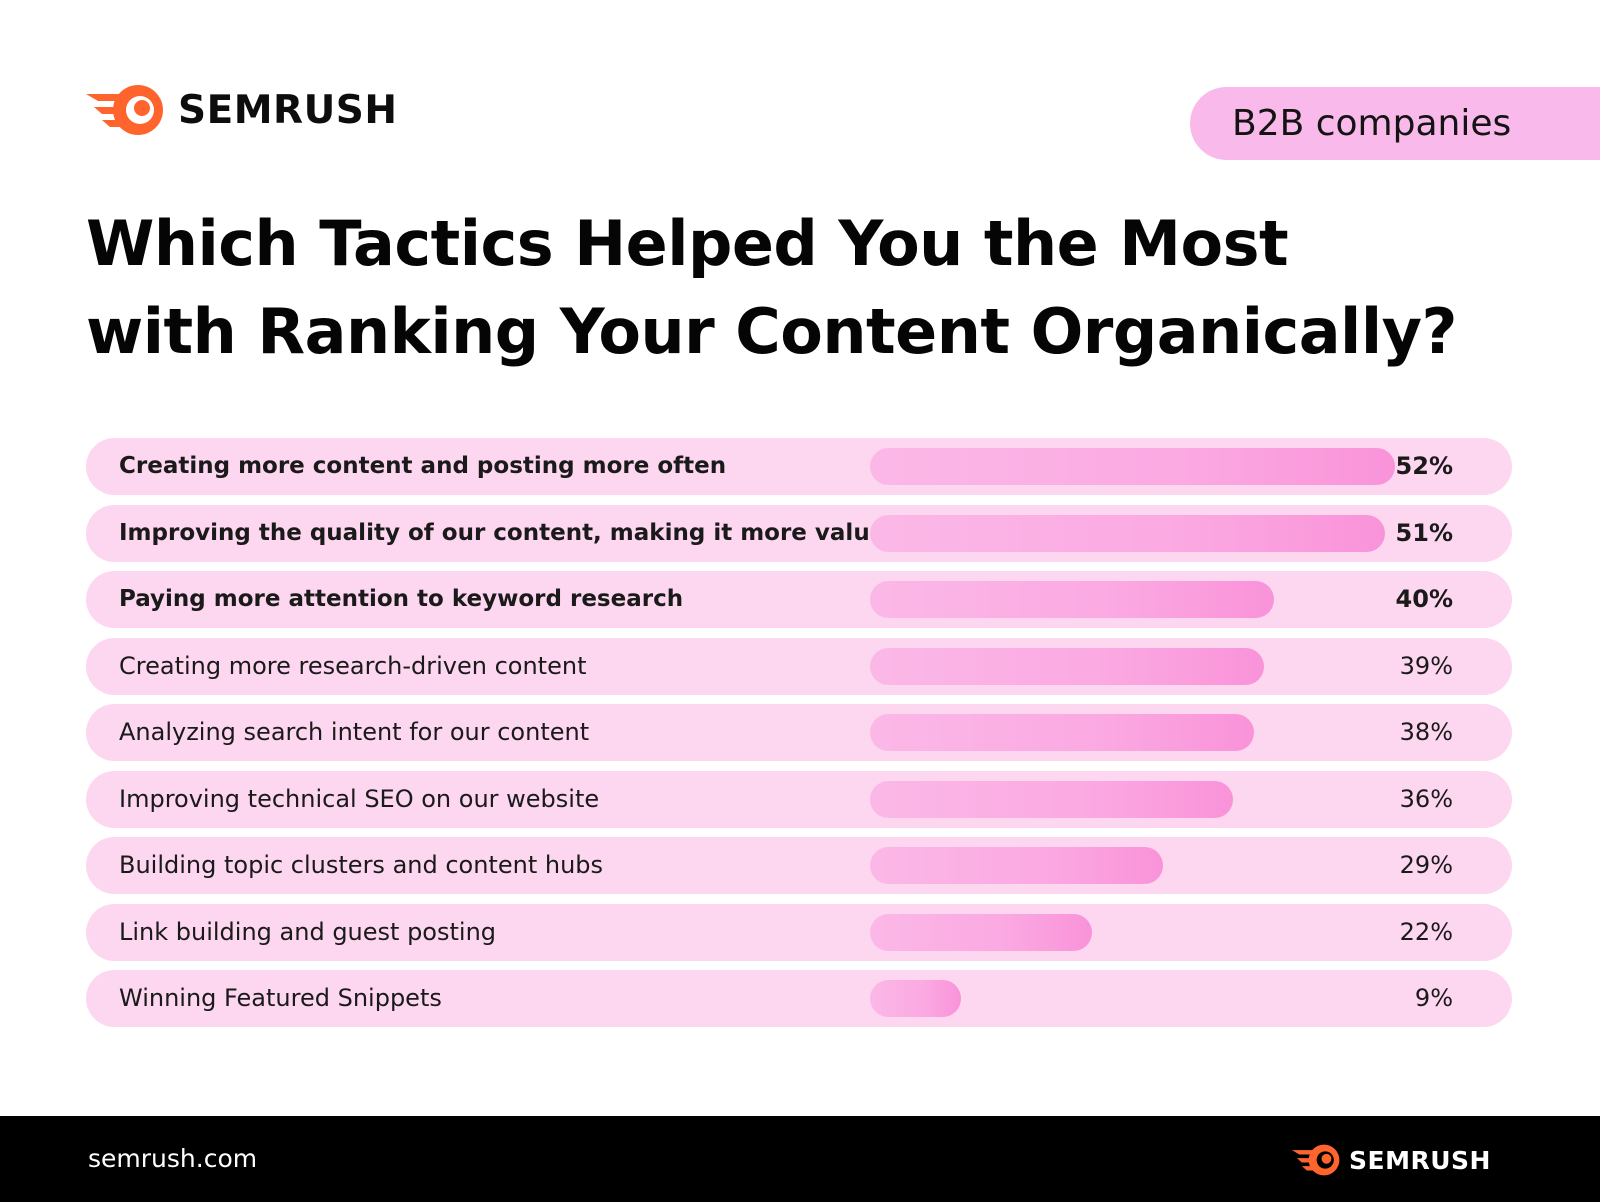  What do you see at coordinates (1424, 466) in the screenshot?
I see `value-label: 52%` at bounding box center [1424, 466].